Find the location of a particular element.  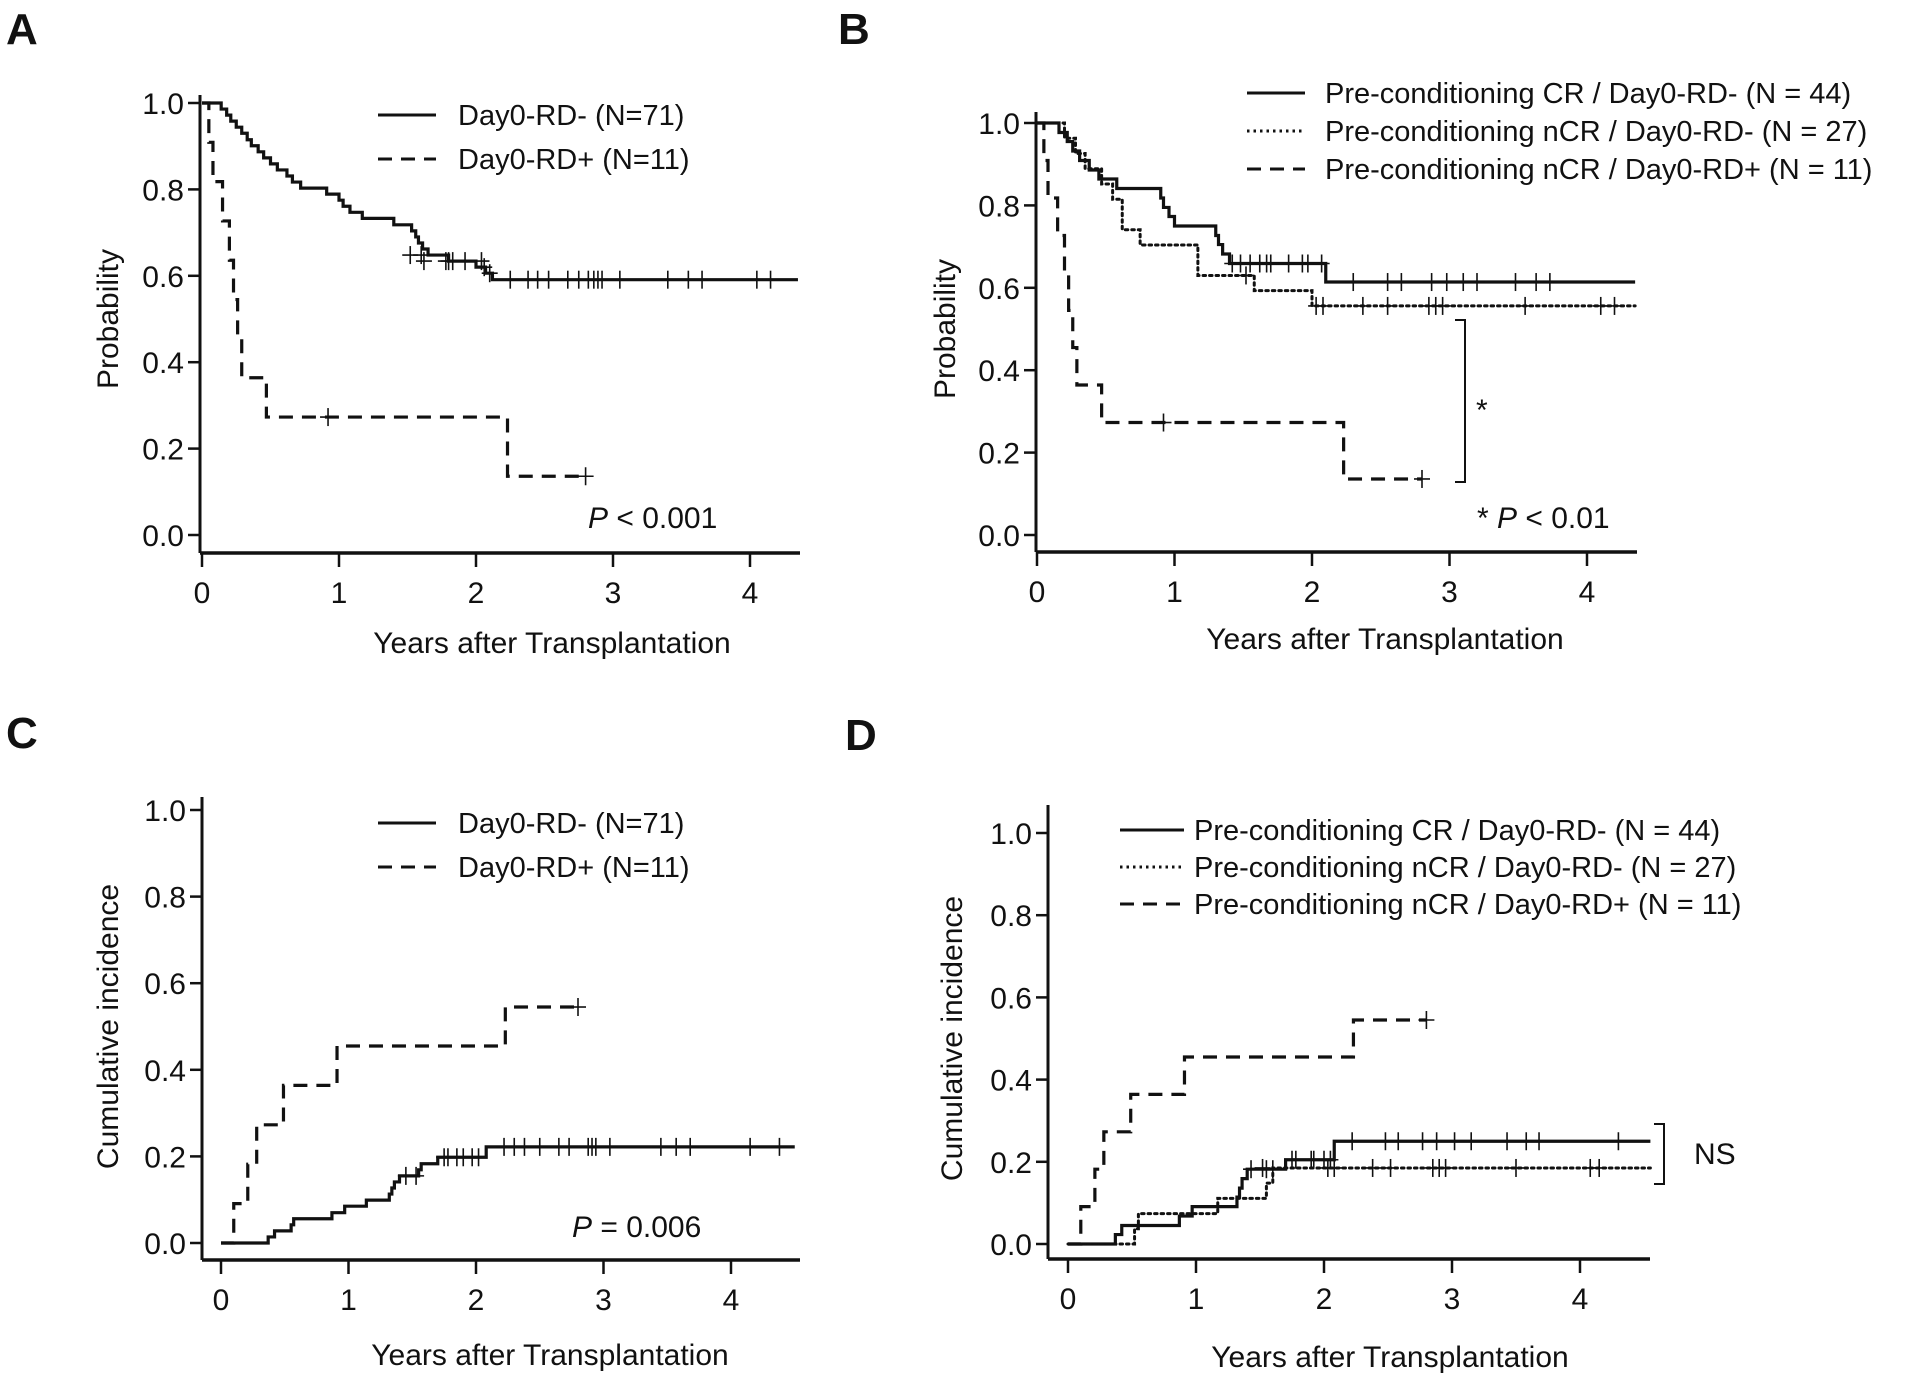

p-value-annotation: P = 0.006 is located at coordinates (636, 1227).